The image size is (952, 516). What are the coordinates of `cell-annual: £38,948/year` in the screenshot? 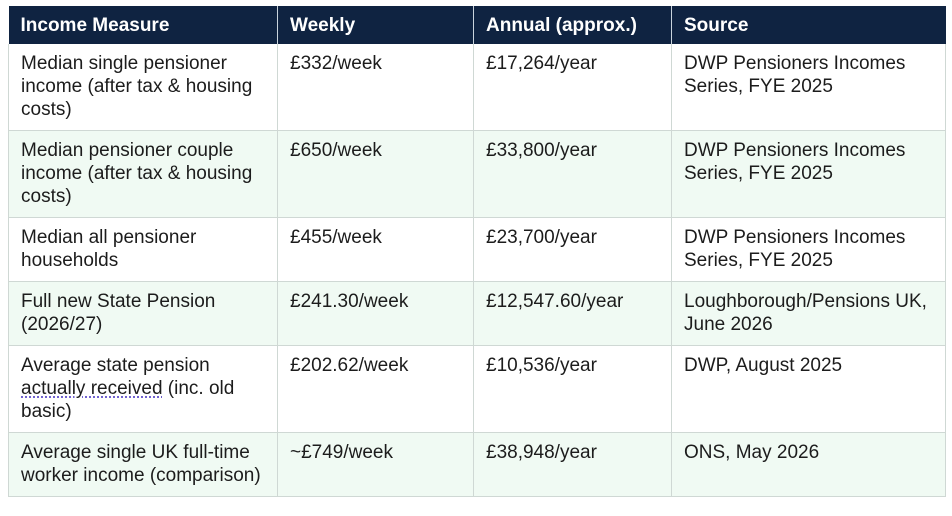 It's located at (572, 464).